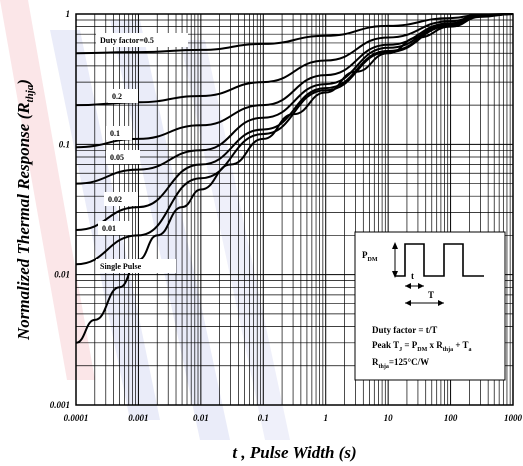  What do you see at coordinates (115, 199) in the screenshot?
I see `series-label: 0.02` at bounding box center [115, 199].